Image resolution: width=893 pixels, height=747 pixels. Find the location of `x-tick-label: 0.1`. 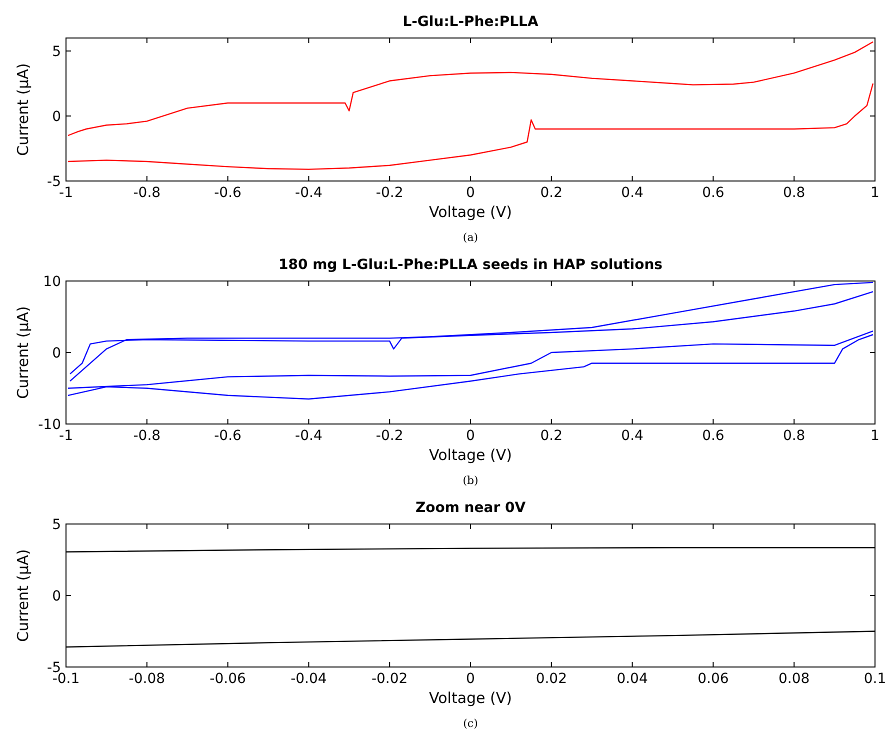

x-tick-label: 0.1 is located at coordinates (875, 679).